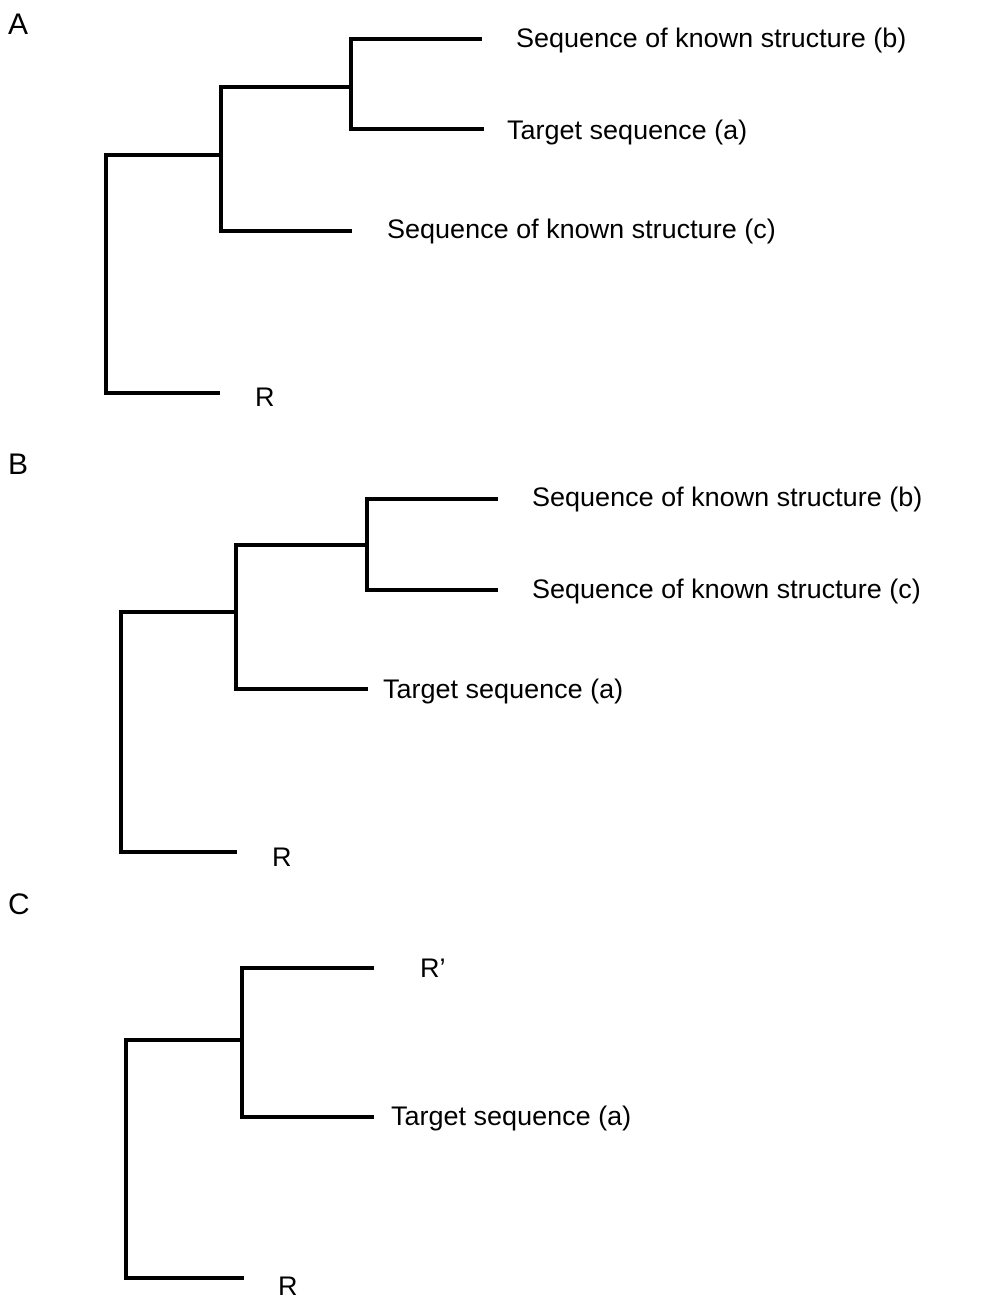  Describe the element at coordinates (503, 689) in the screenshot. I see `panel-b-leaf-label-a: Target sequence (a)` at that location.